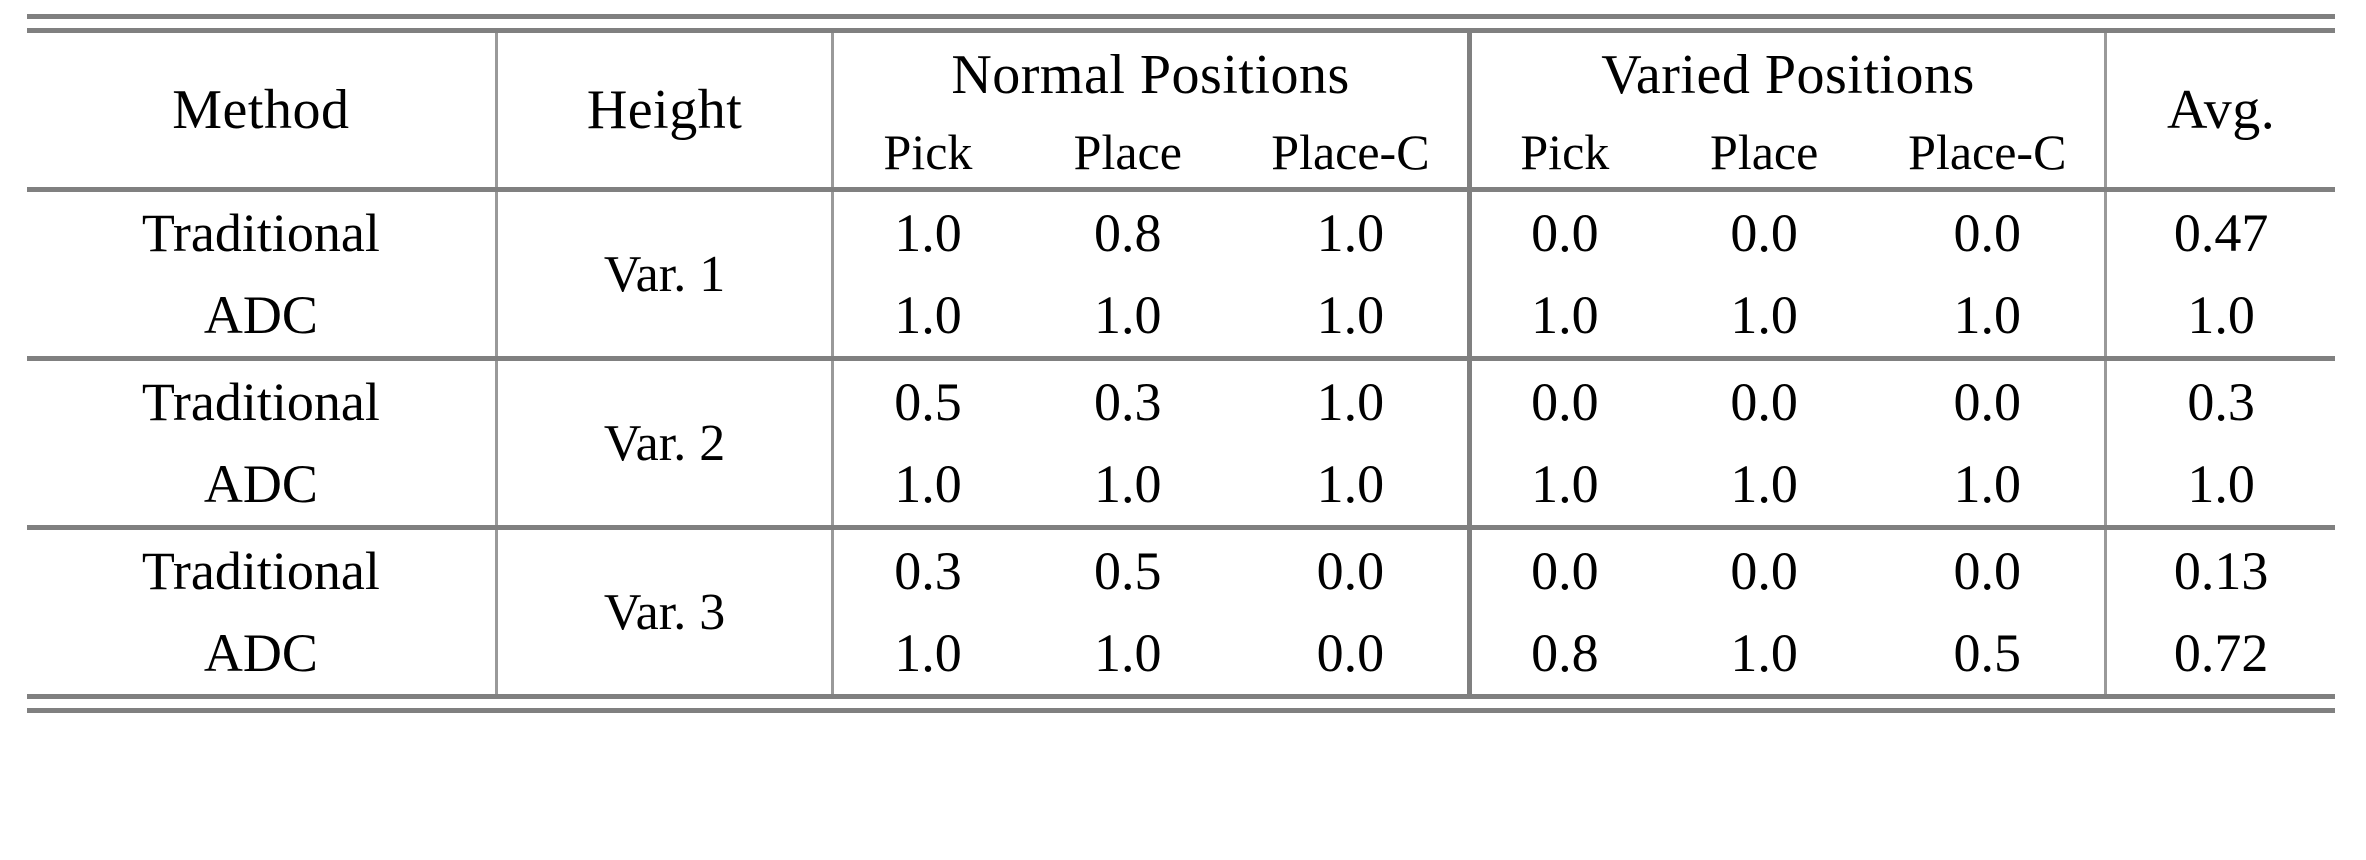 The height and width of the screenshot is (860, 2366). I want to click on header-sub-row: Pick Place Place-C Pick Place Place-C, so click(1181, 153).